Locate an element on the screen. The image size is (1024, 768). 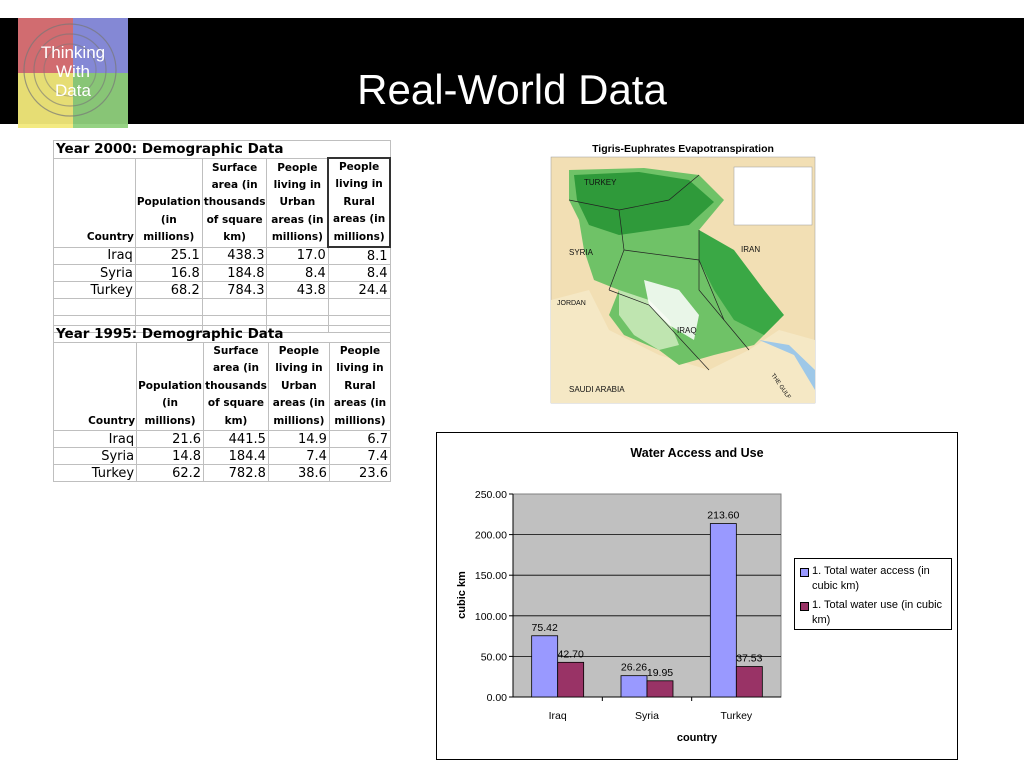
logo-text-line-1: Thinking is located at coordinates (73, 52).